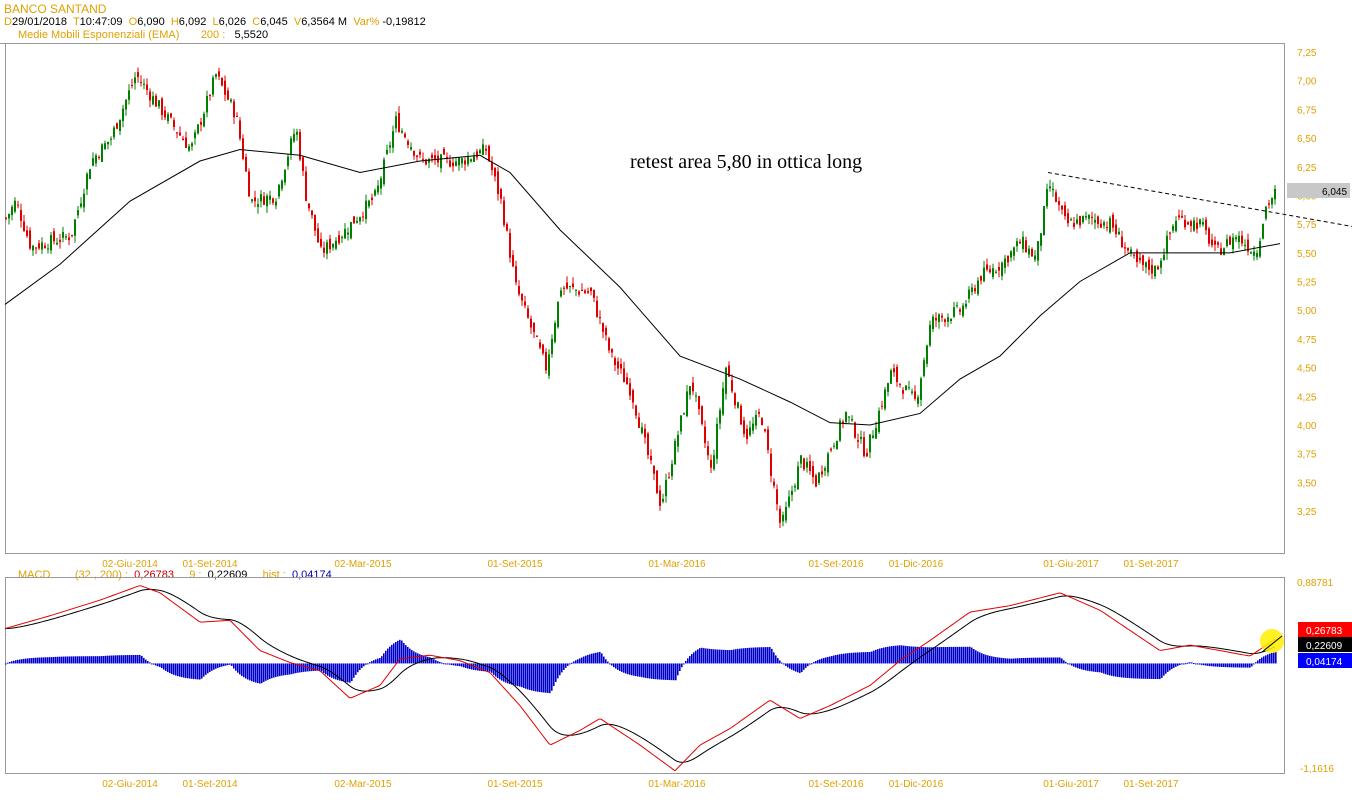  I want to click on annotation-text: retest area 5,80 in ottica long, so click(746, 162).